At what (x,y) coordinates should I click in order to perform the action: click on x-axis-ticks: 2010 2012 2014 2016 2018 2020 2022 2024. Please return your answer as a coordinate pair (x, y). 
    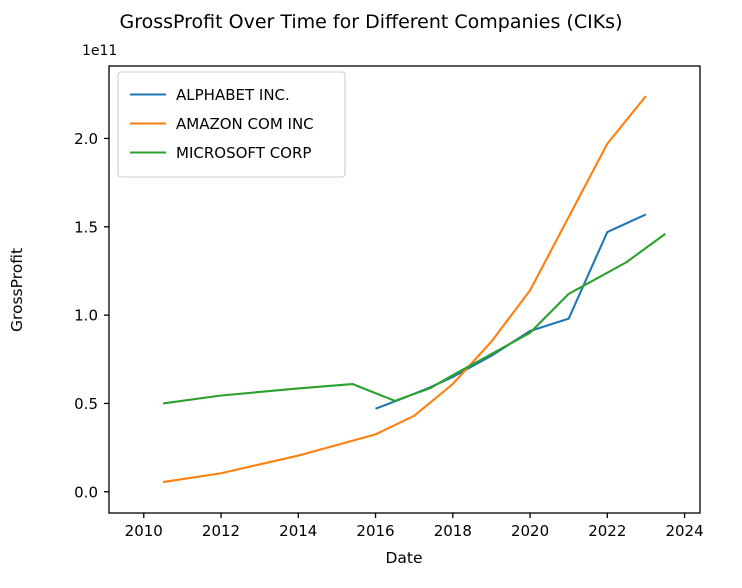
    Looking at the image, I should click on (414, 526).